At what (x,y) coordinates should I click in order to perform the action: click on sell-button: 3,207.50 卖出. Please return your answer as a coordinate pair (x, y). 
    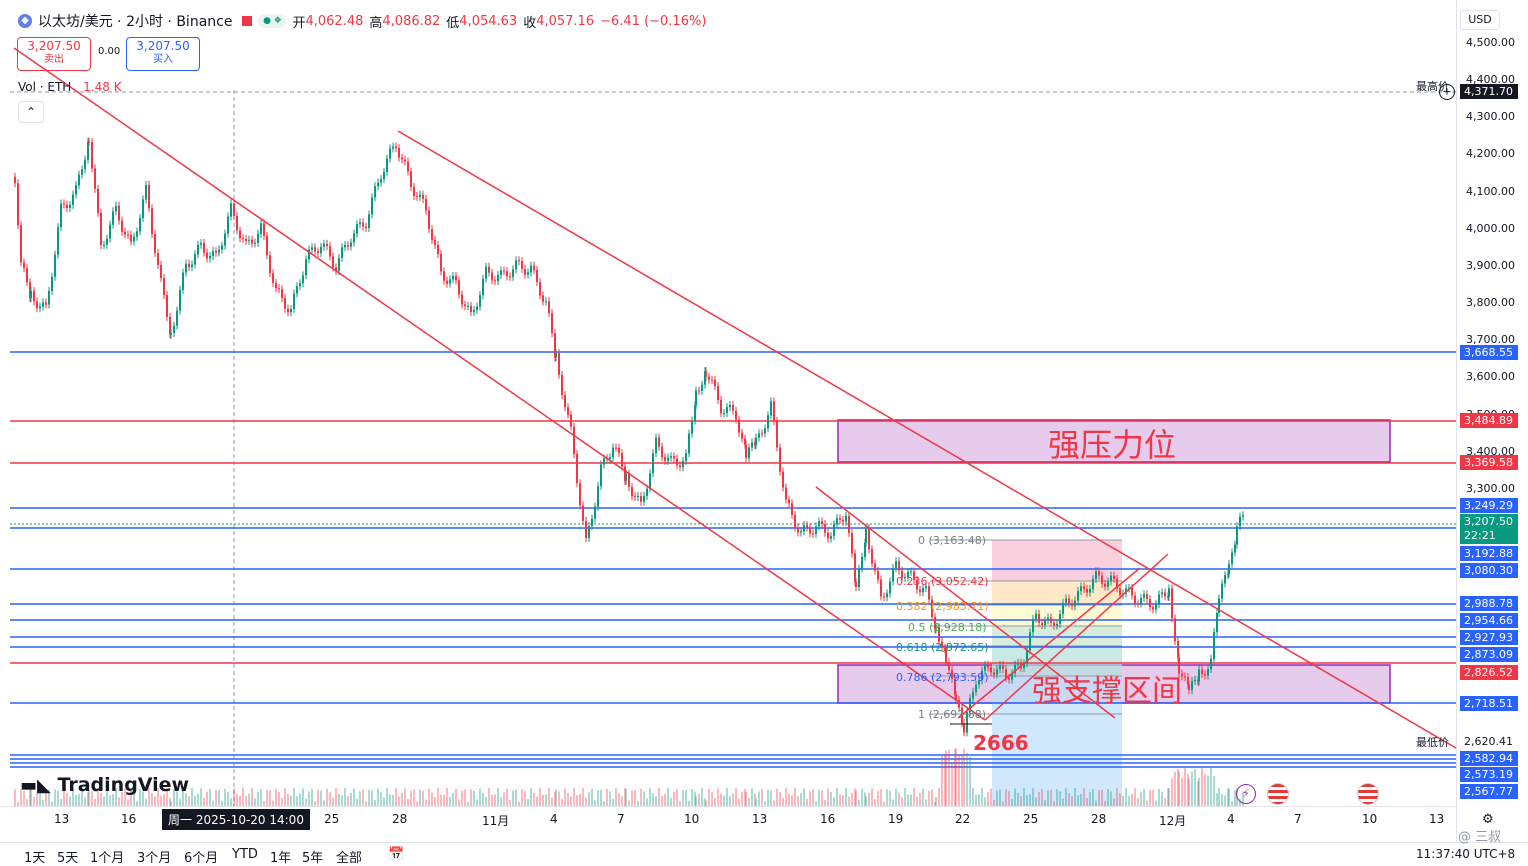
    Looking at the image, I should click on (54, 54).